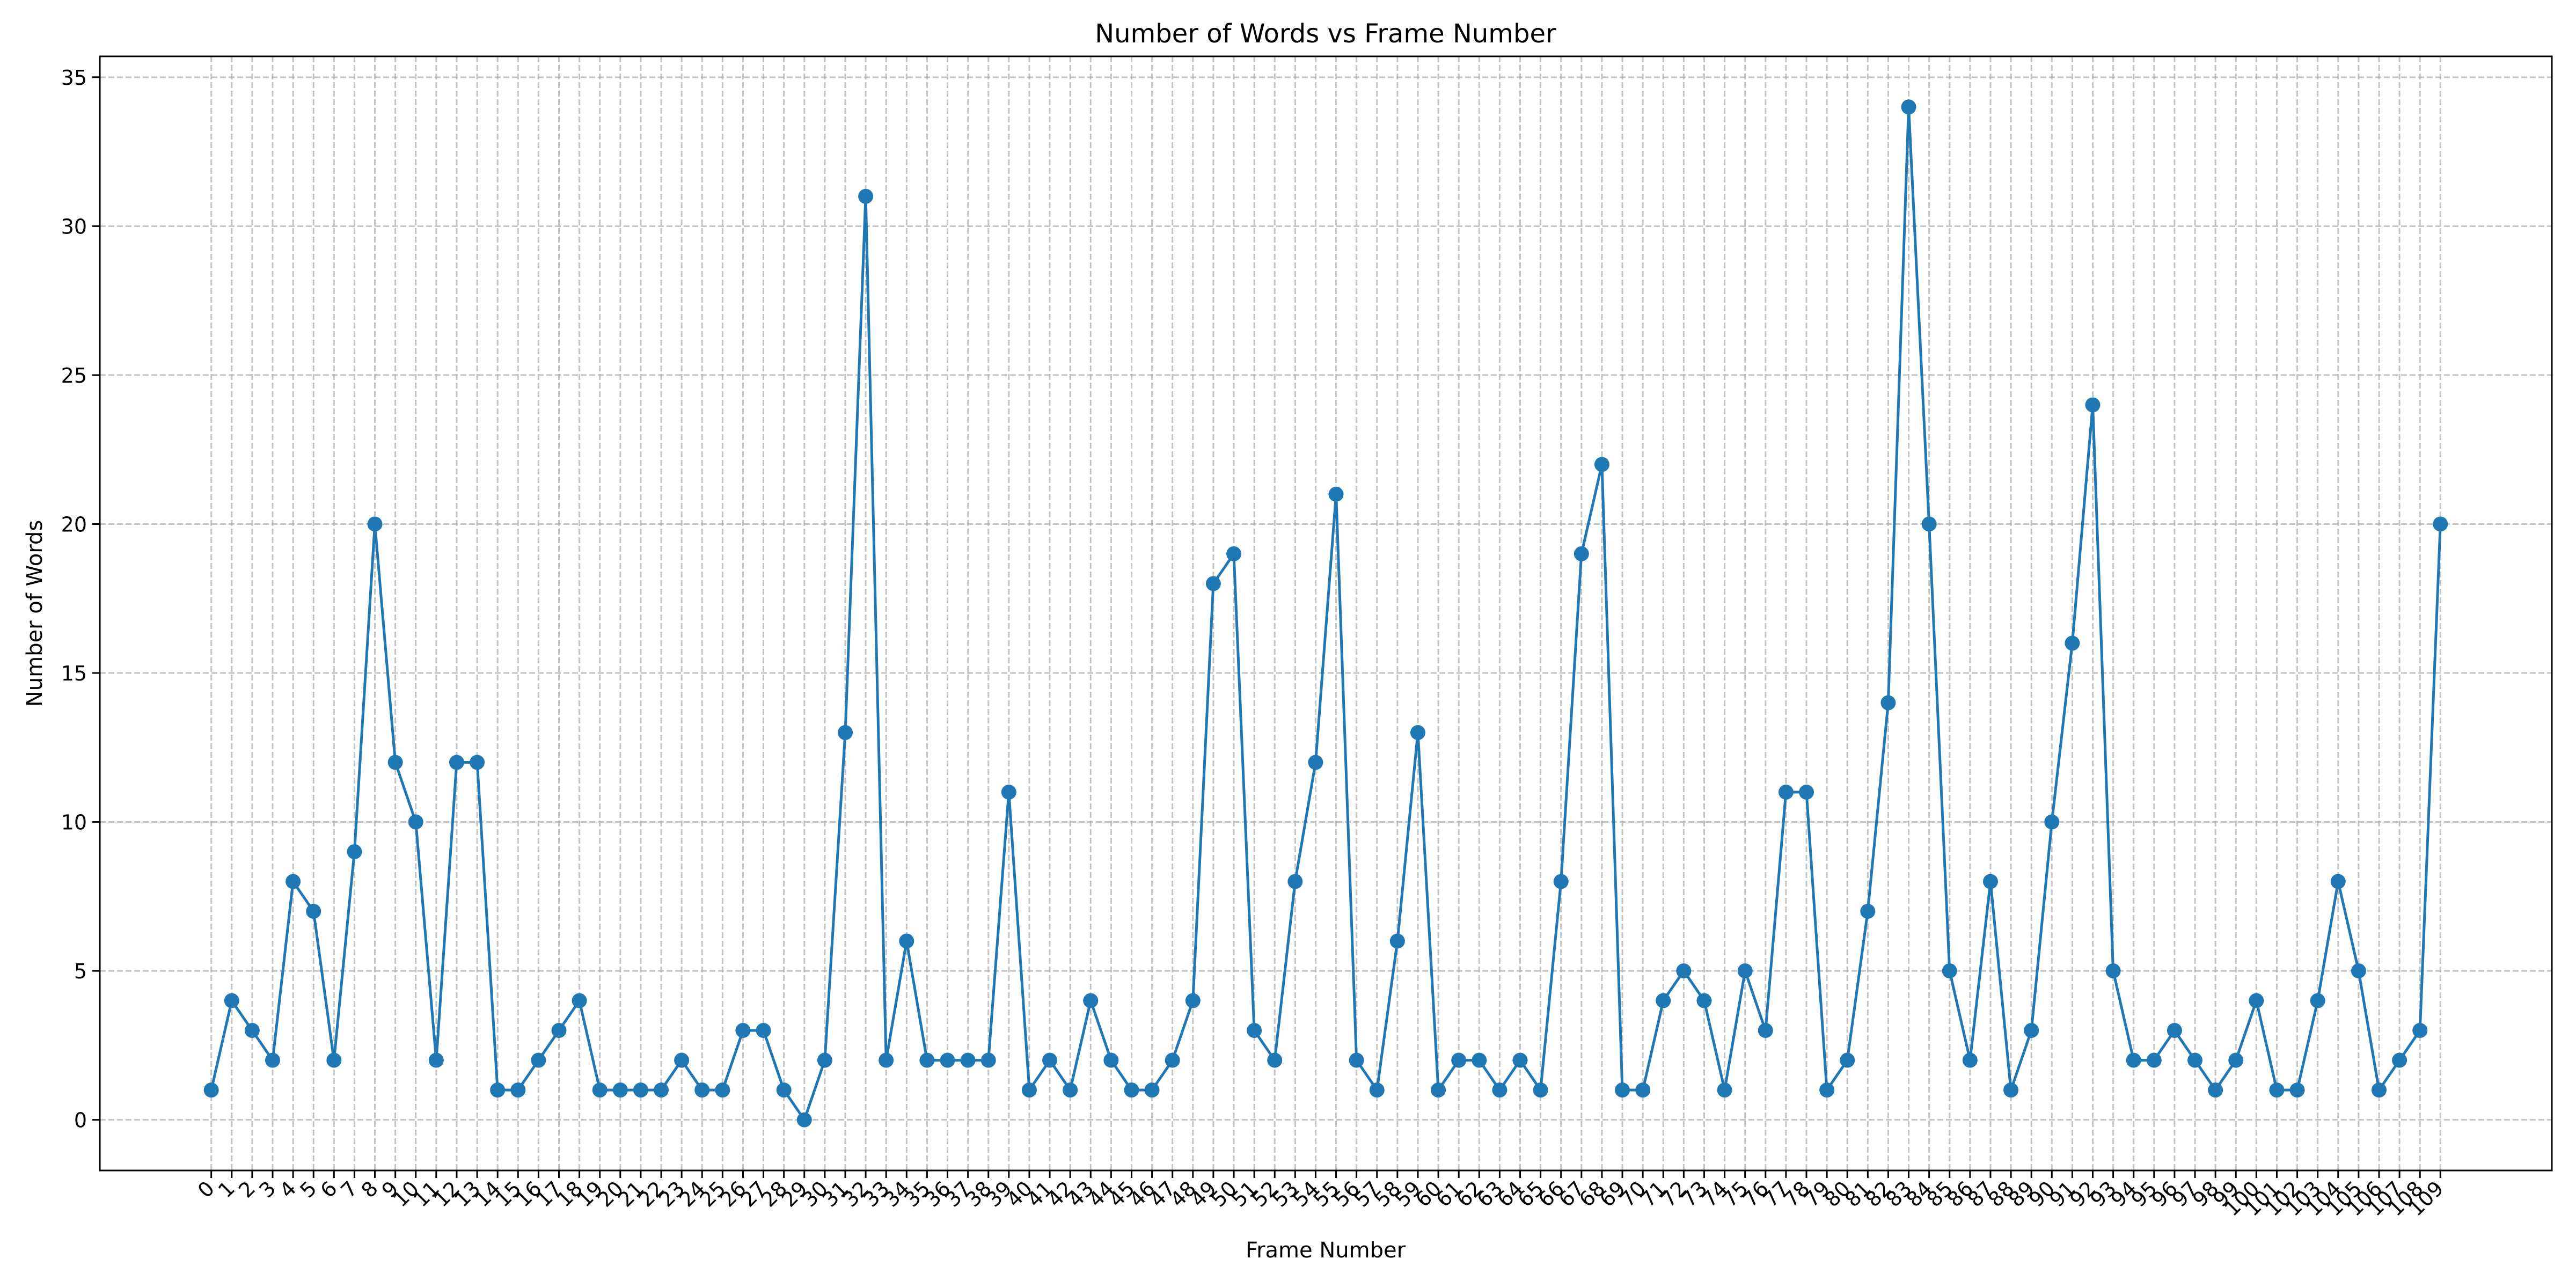 The width and height of the screenshot is (2576, 1288). Describe the element at coordinates (267, 1189) in the screenshot. I see `x-tick-label: 3` at that location.